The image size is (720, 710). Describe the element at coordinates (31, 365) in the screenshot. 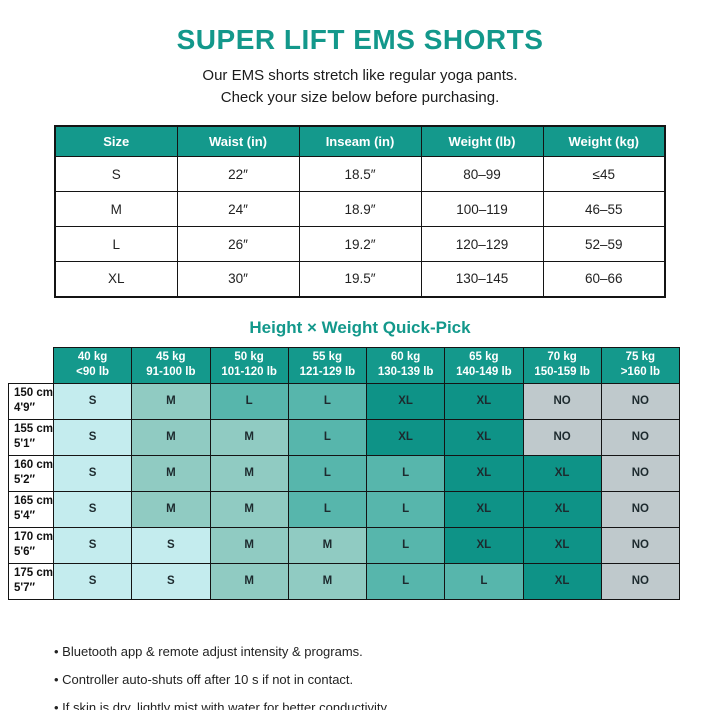

I see `quick-pick-corner-cell` at that location.